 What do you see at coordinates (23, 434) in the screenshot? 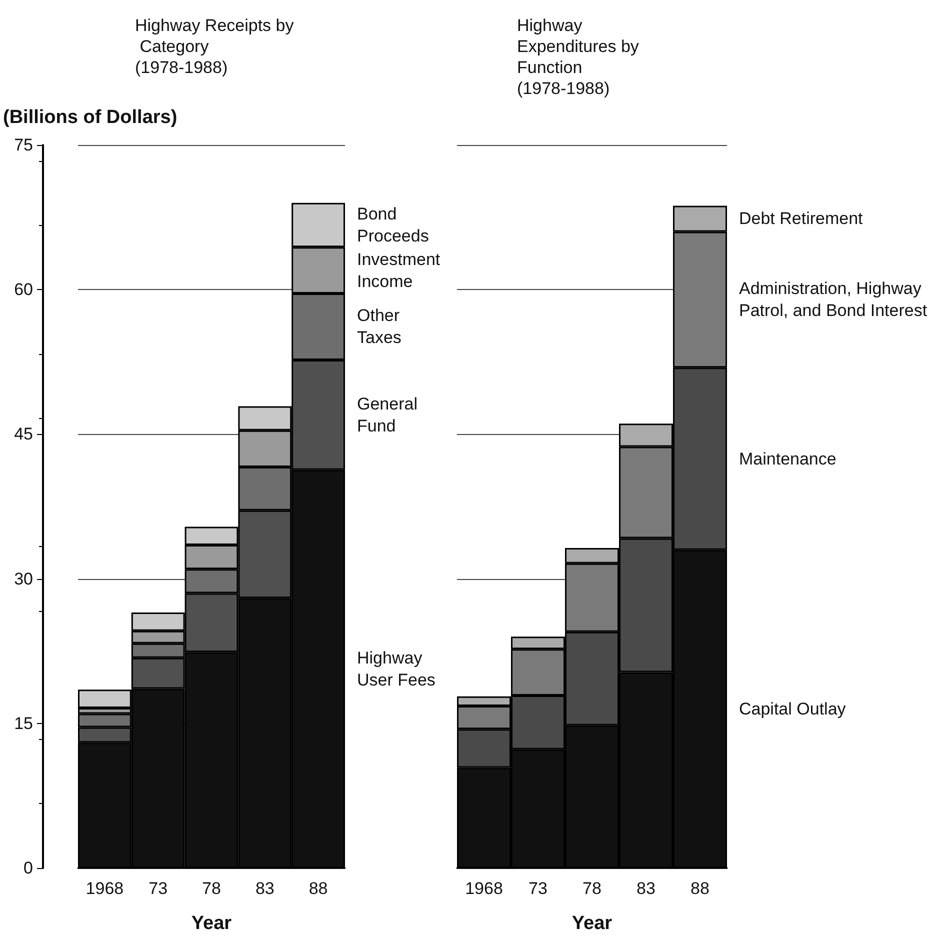
I see `y-tick-label: 45` at bounding box center [23, 434].